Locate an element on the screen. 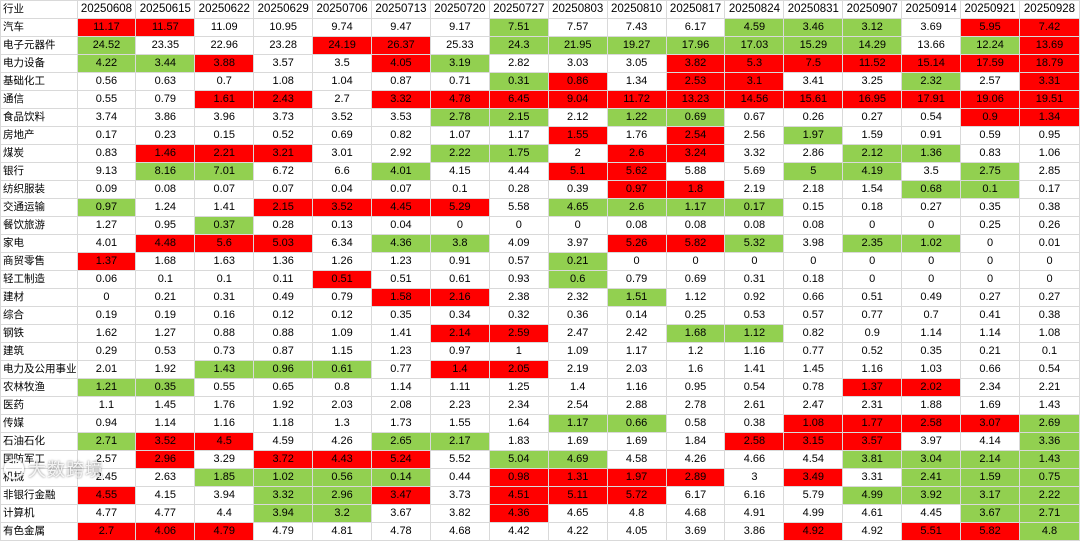  value-cell: 1.08 is located at coordinates (283, 81).